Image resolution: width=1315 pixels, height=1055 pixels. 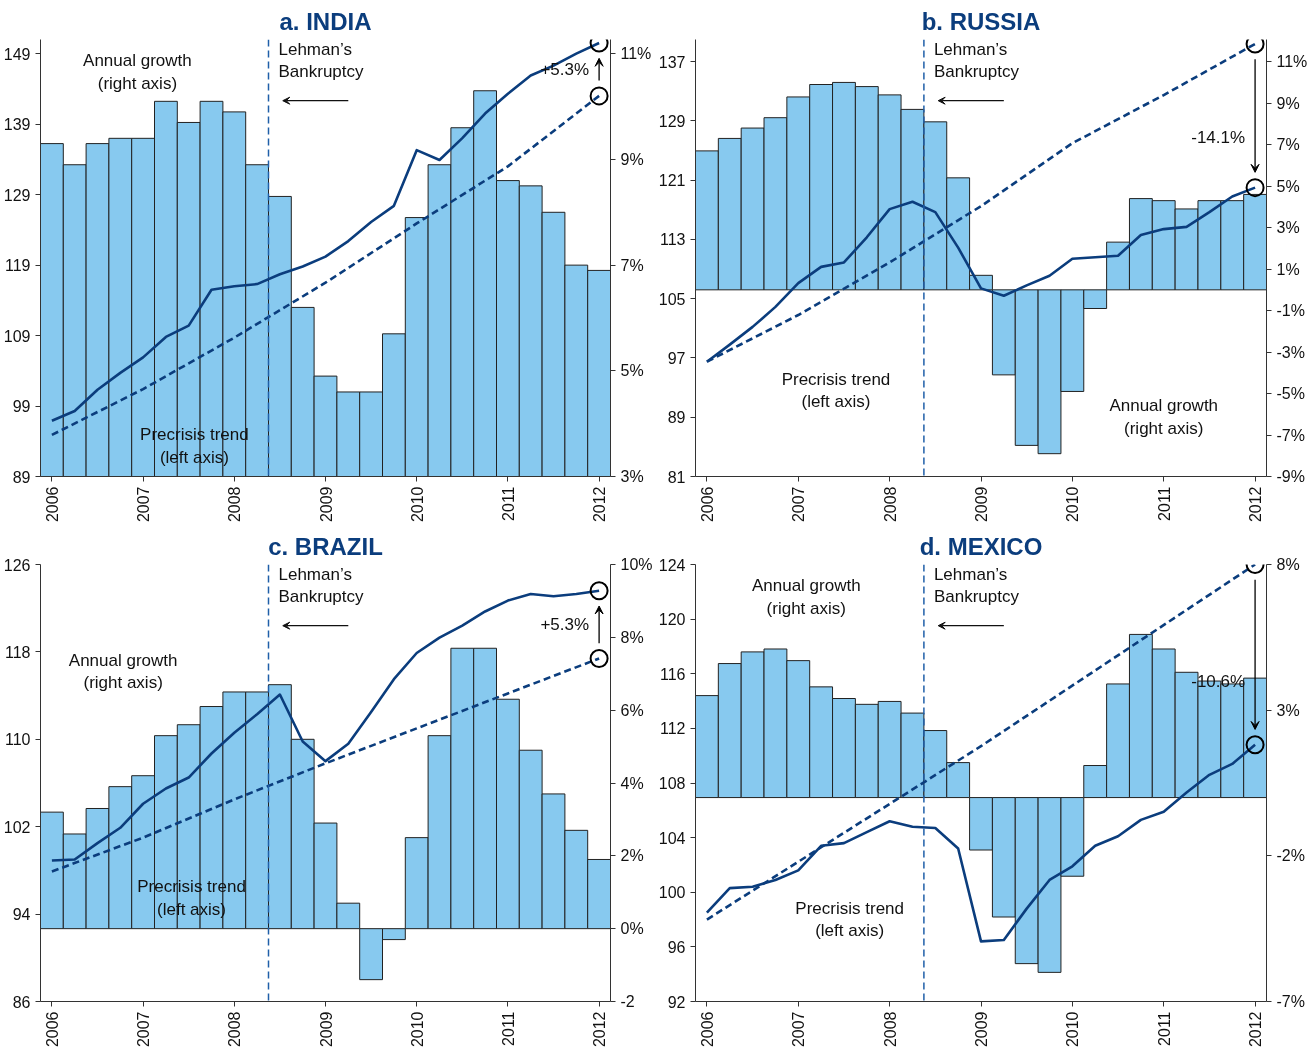 What do you see at coordinates (1290, 394) in the screenshot?
I see `y2-tick-label: -5%` at bounding box center [1290, 394].